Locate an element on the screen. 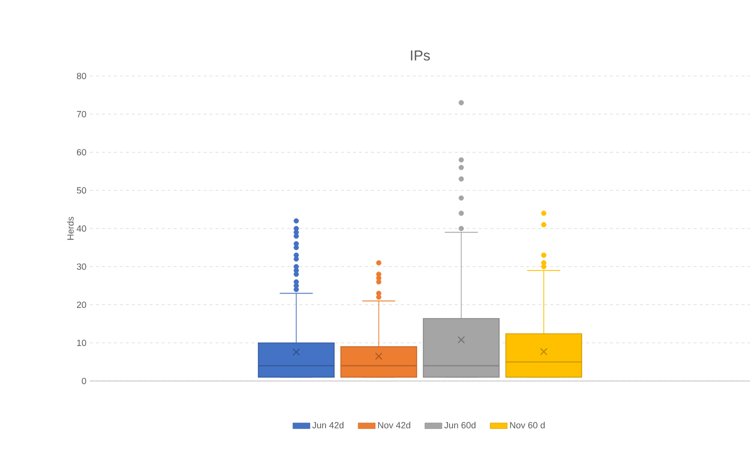 This screenshot has height=457, width=753. y-tick-label: 10 is located at coordinates (81, 343).